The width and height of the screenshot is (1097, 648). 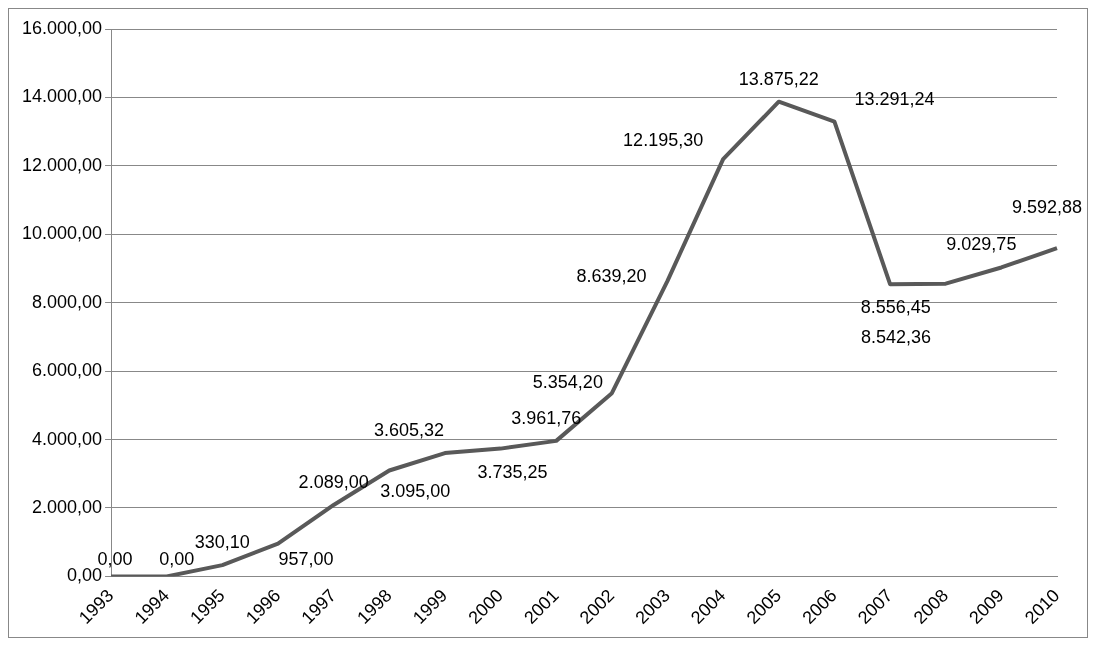 What do you see at coordinates (222, 542) in the screenshot?
I see `data-label: 330,10` at bounding box center [222, 542].